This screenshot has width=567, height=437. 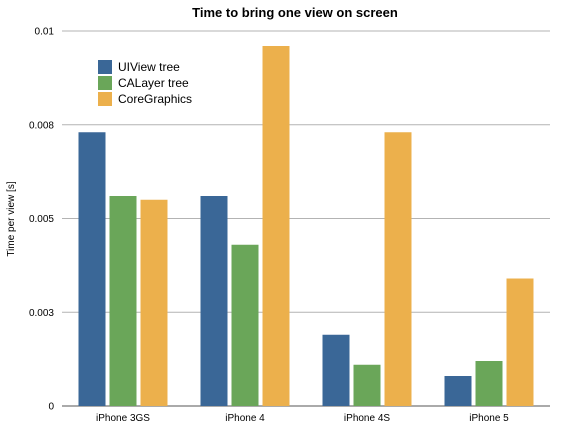 I want to click on x-tick-label: iPhone 5, so click(x=489, y=418).